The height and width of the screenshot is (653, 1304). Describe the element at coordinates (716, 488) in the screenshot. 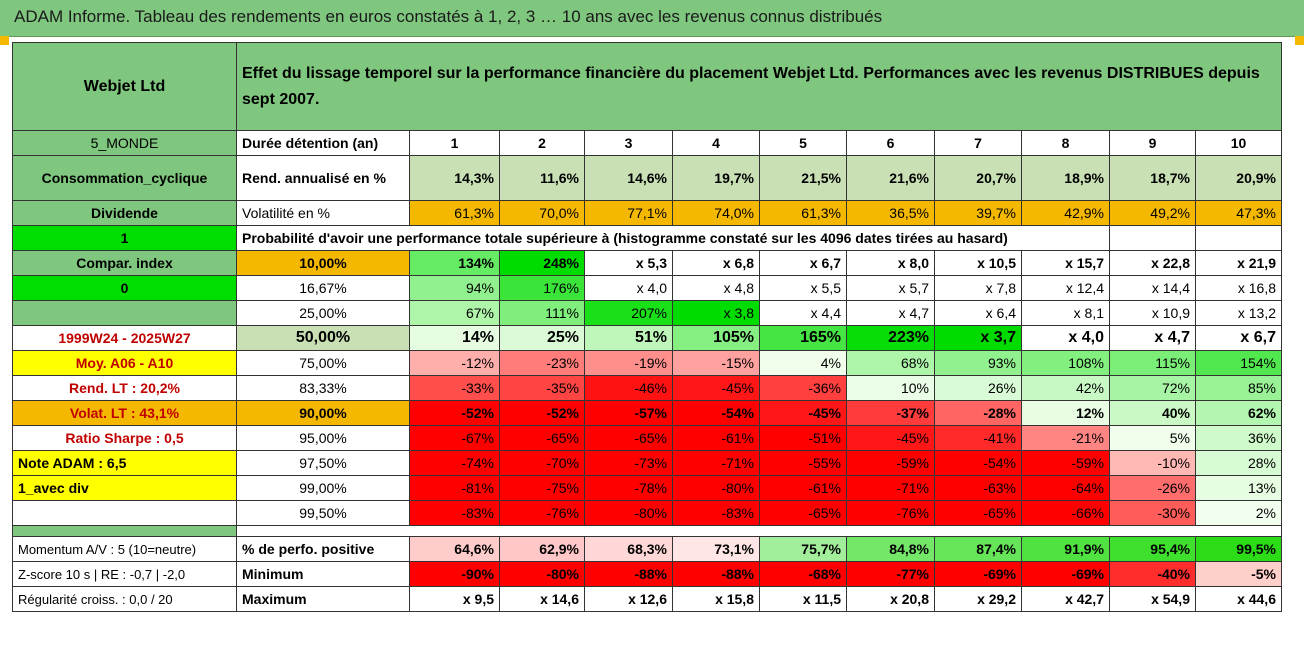

I see `prob-cell: -80%` at that location.